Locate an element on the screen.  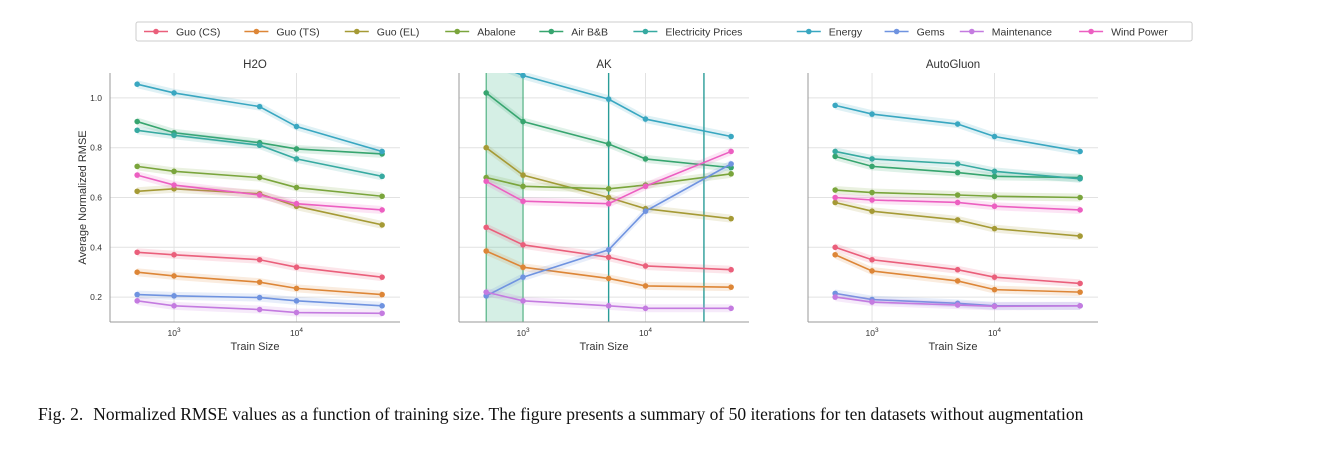
legend-label-5: Electricity Prices is located at coordinates (703, 32).